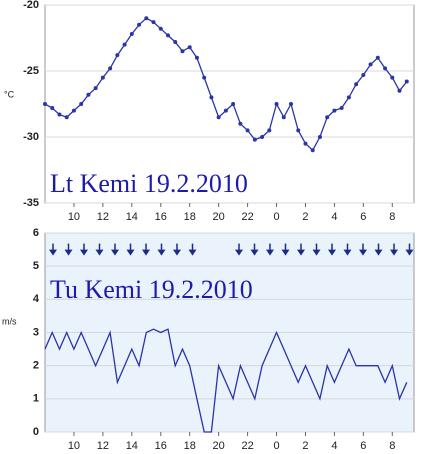  What do you see at coordinates (36, 299) in the screenshot?
I see `y-tick-label: 4` at bounding box center [36, 299].